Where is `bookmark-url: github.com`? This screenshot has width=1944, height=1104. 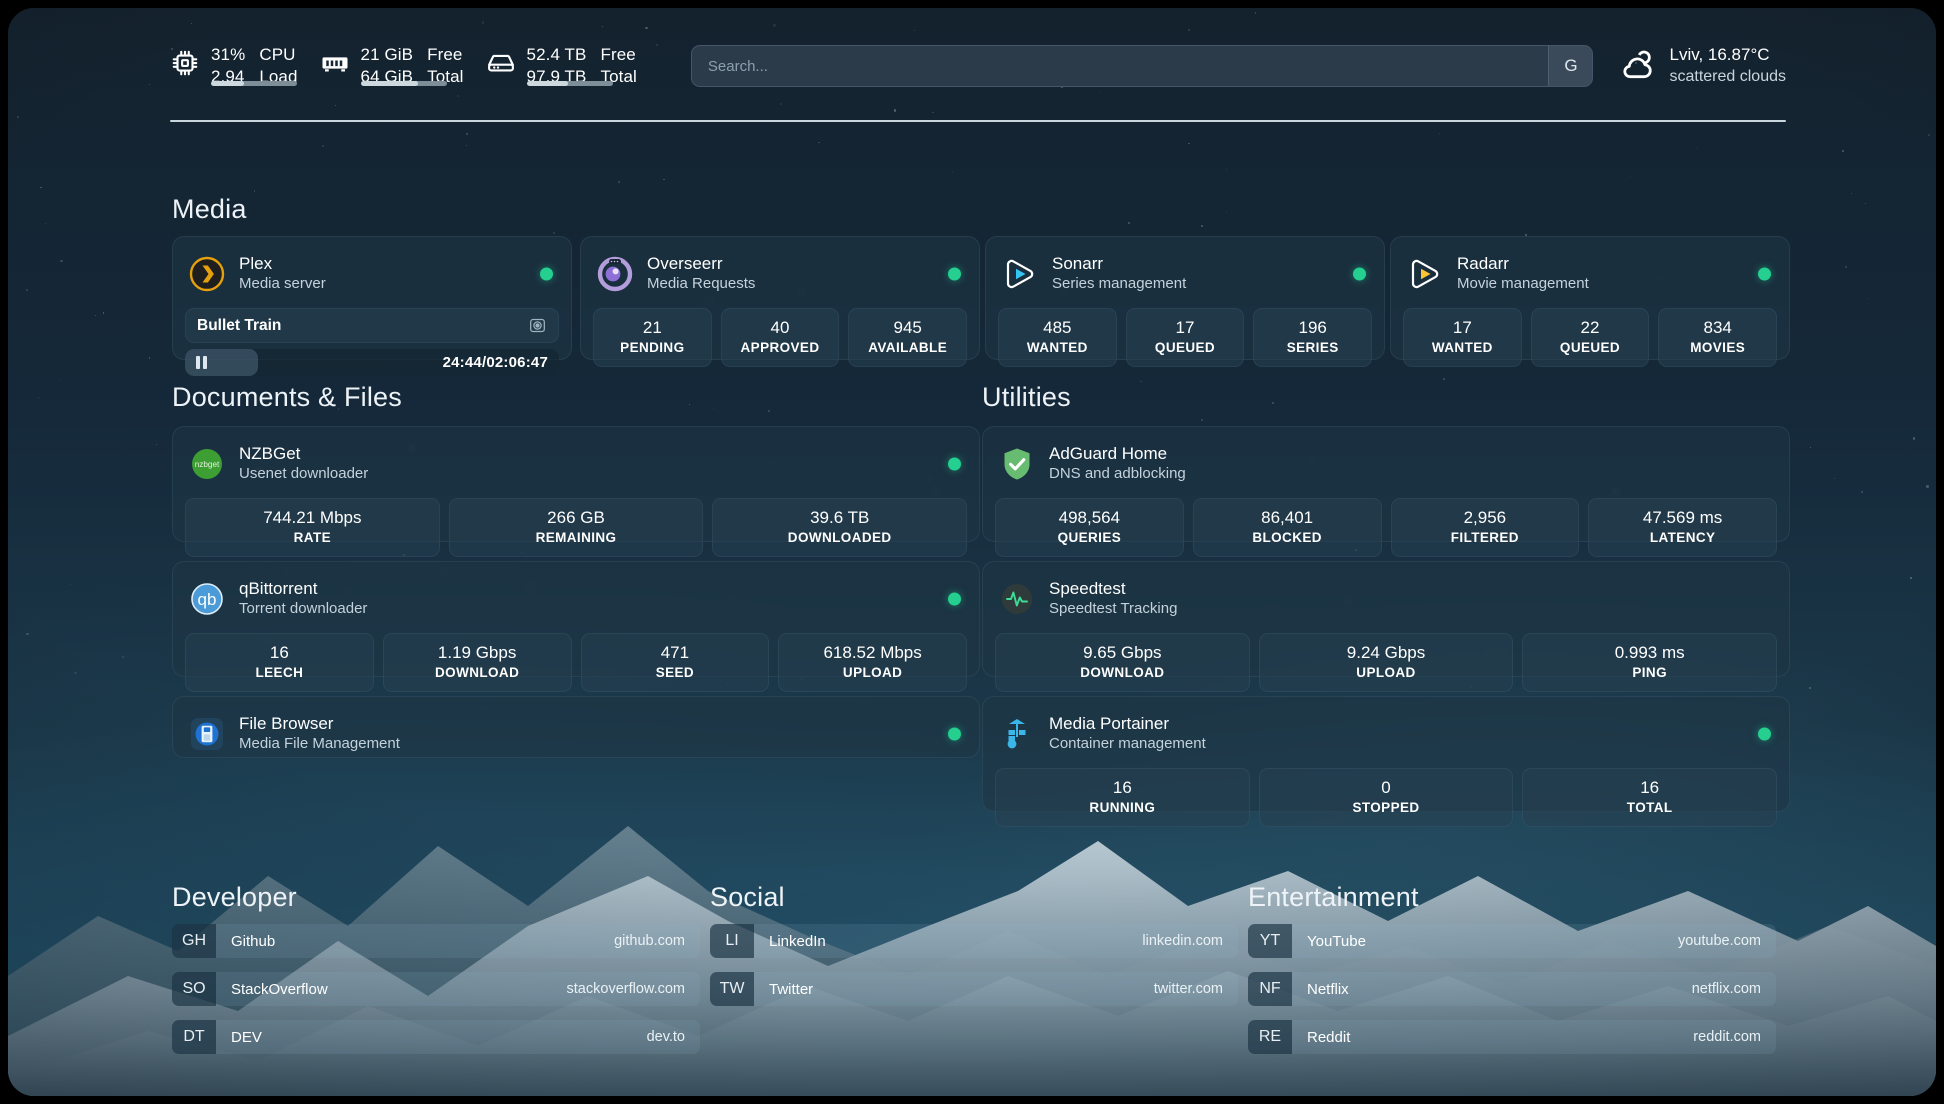
bookmark-url: github.com is located at coordinates (649, 941).